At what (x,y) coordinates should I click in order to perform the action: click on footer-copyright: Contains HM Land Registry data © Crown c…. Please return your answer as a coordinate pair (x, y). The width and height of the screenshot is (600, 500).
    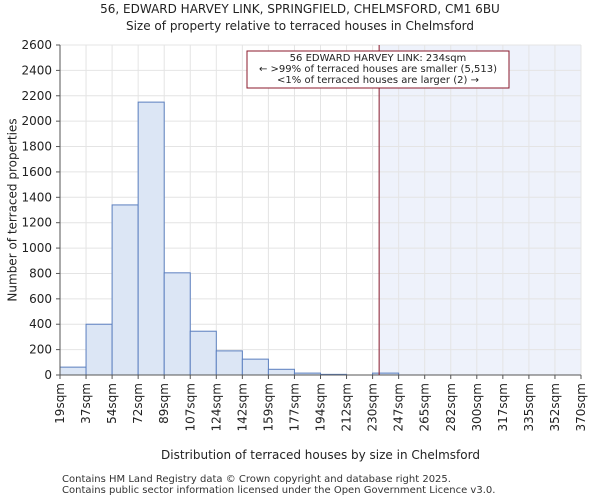
    Looking at the image, I should click on (256, 479).